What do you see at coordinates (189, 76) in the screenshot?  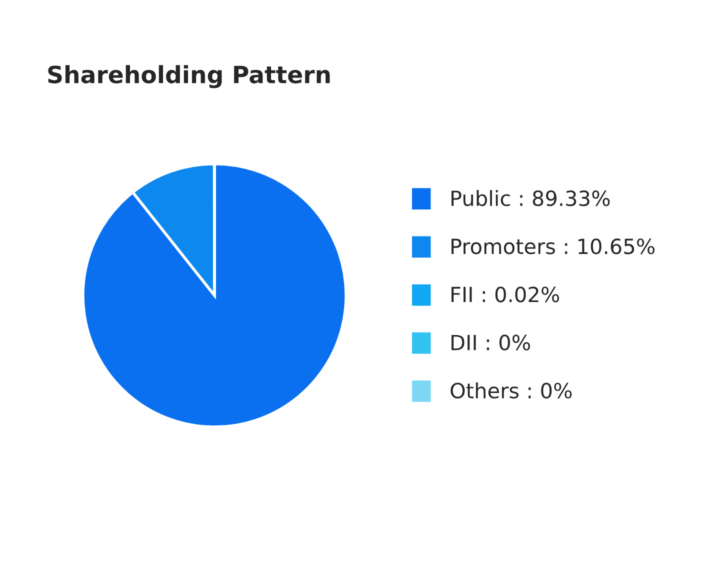 I see `chart-title: Shareholding Pattern` at bounding box center [189, 76].